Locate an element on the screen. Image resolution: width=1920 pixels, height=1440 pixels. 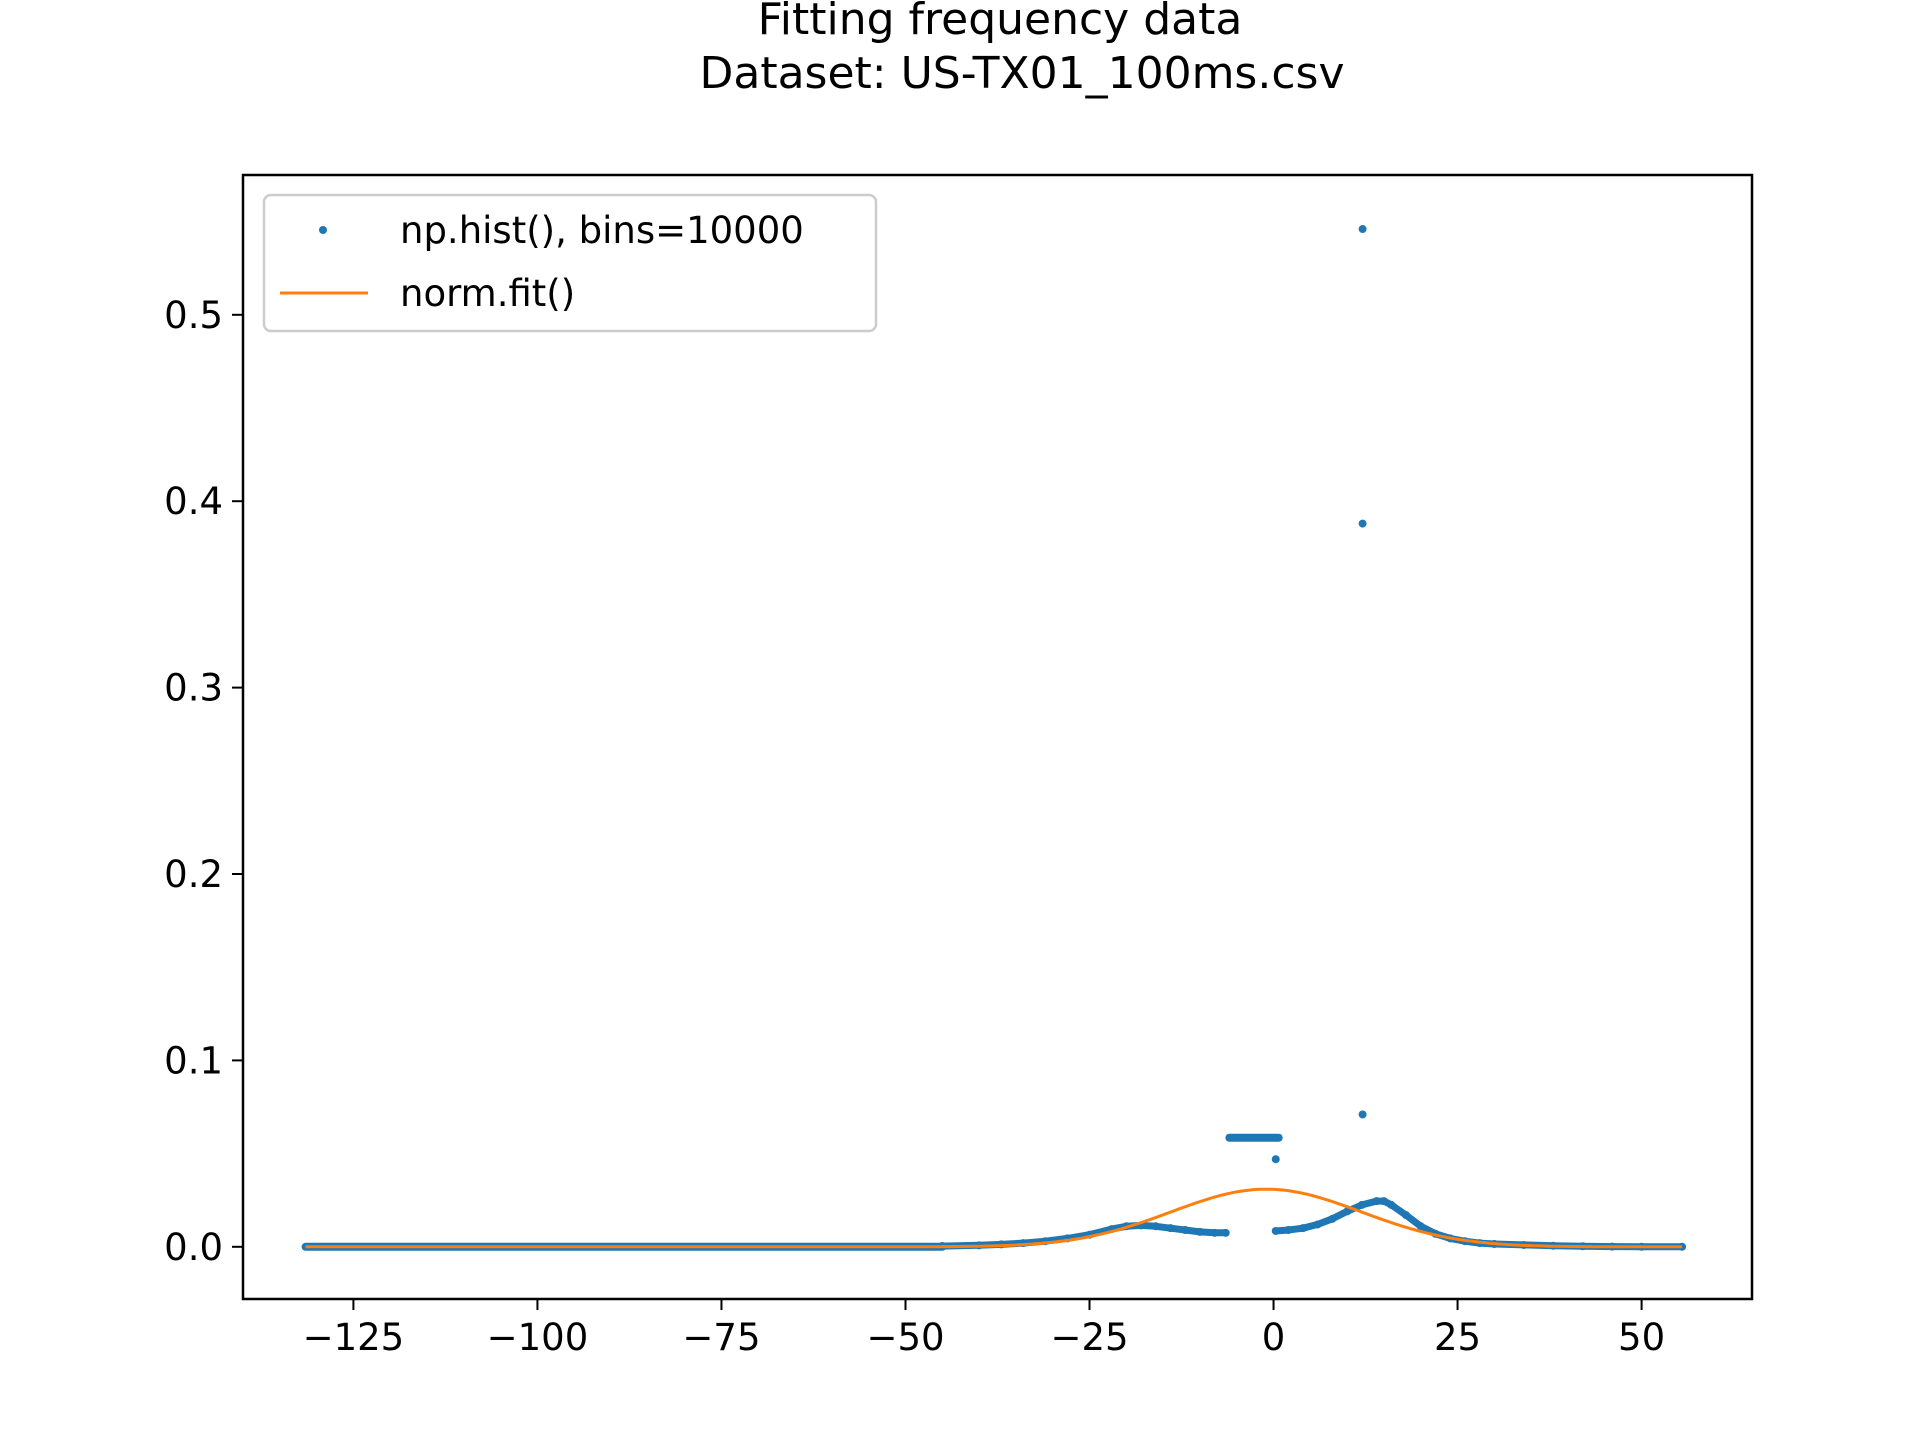
y-tick-label: 0.4 is located at coordinates (193, 501).